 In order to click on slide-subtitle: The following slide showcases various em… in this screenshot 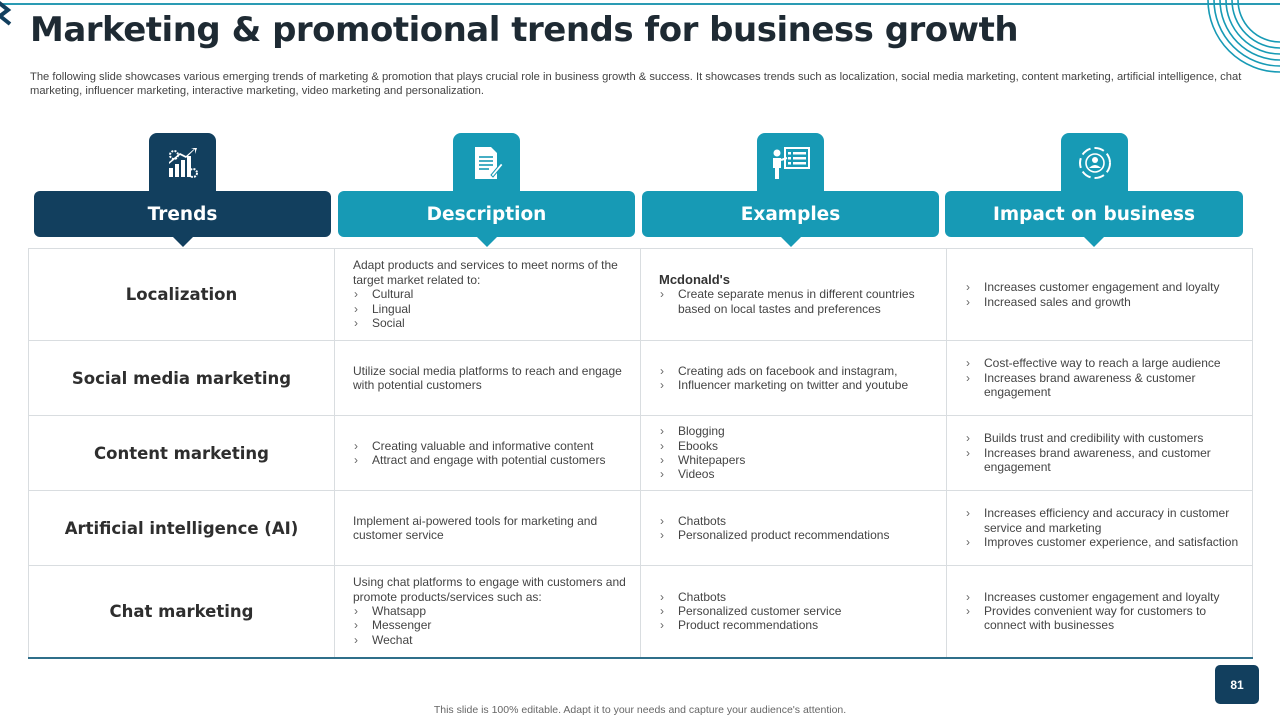, I will do `click(636, 84)`.